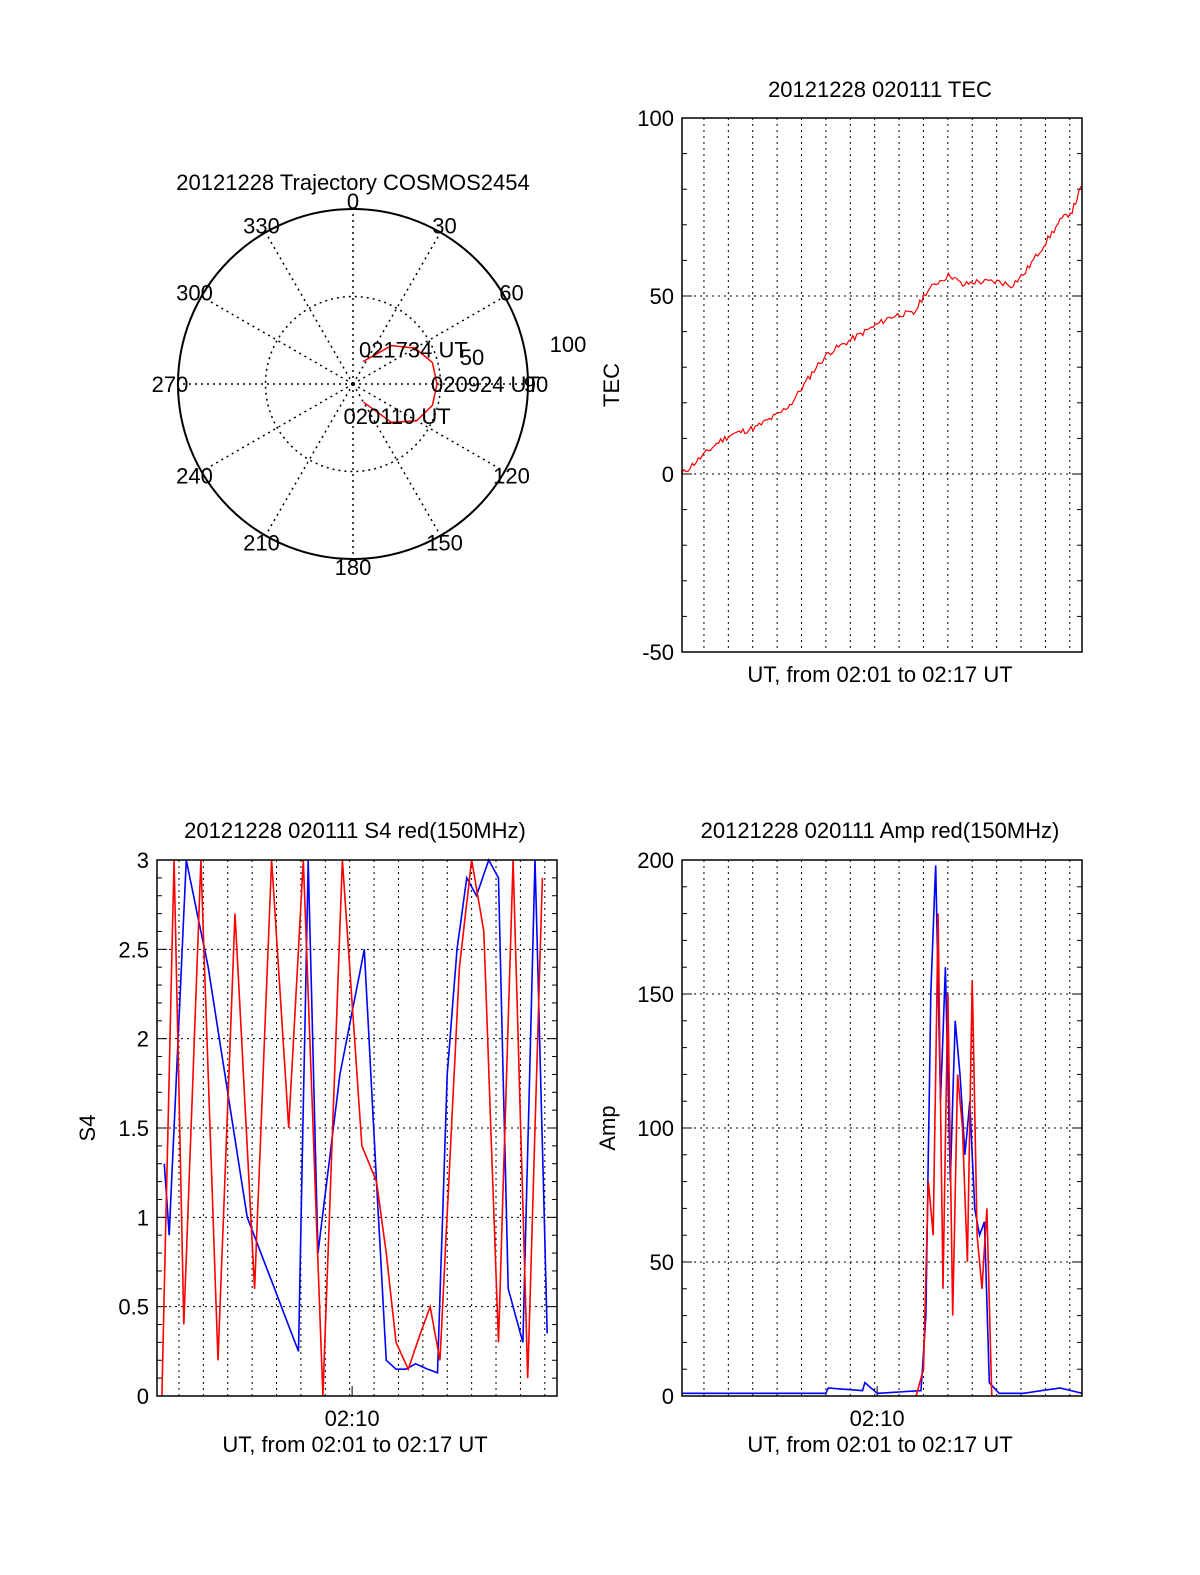 The width and height of the screenshot is (1200, 1575). Describe the element at coordinates (354, 1444) in the screenshot. I see `s4-xlabel: UT, from 02:01 to 02:17 UT` at that location.